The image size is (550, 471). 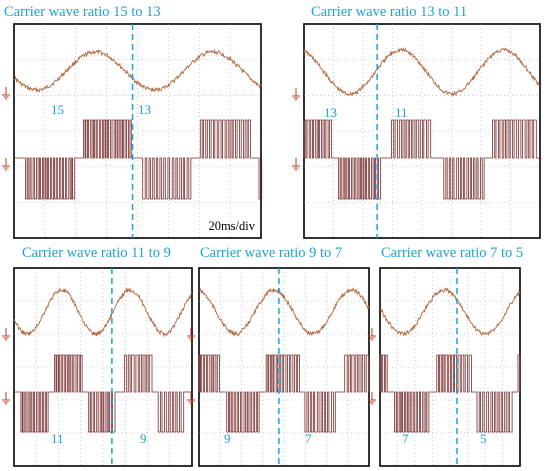 What do you see at coordinates (227, 438) in the screenshot?
I see `ratio-label-before: 9` at bounding box center [227, 438].